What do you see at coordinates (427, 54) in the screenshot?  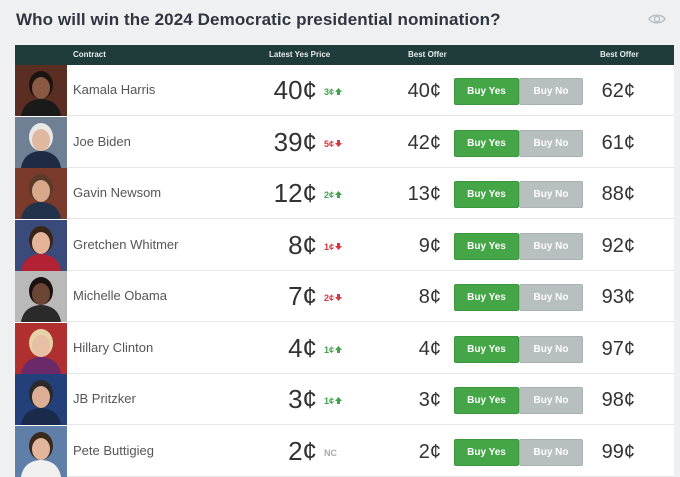 I see `column-header-best-offer-yes: Best Offer` at bounding box center [427, 54].